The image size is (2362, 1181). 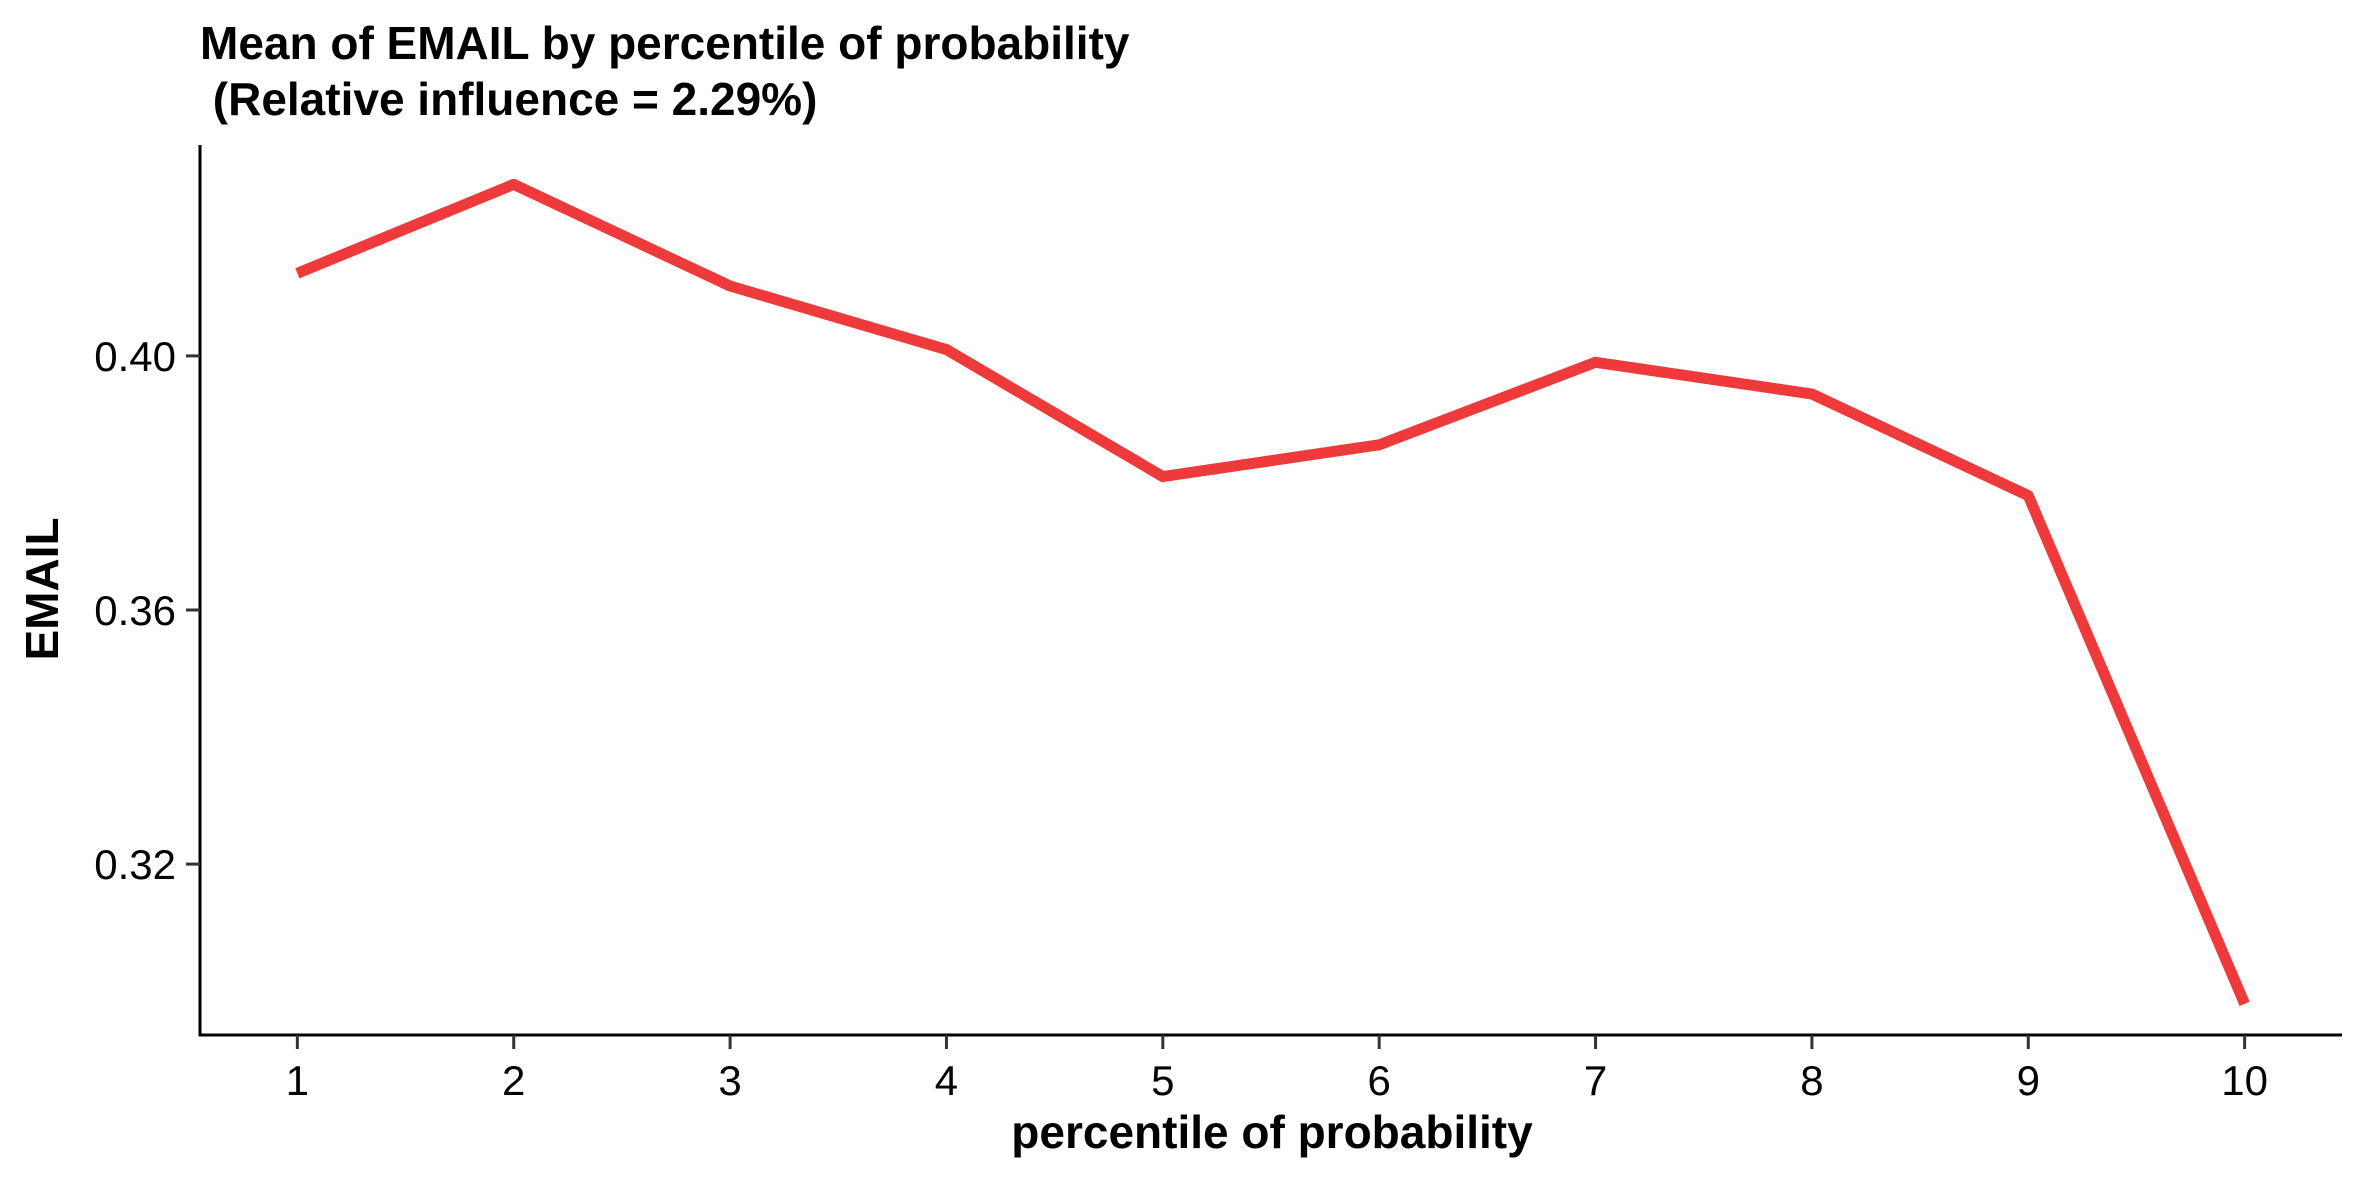 What do you see at coordinates (2244, 1080) in the screenshot?
I see `x-tick-label: 10` at bounding box center [2244, 1080].